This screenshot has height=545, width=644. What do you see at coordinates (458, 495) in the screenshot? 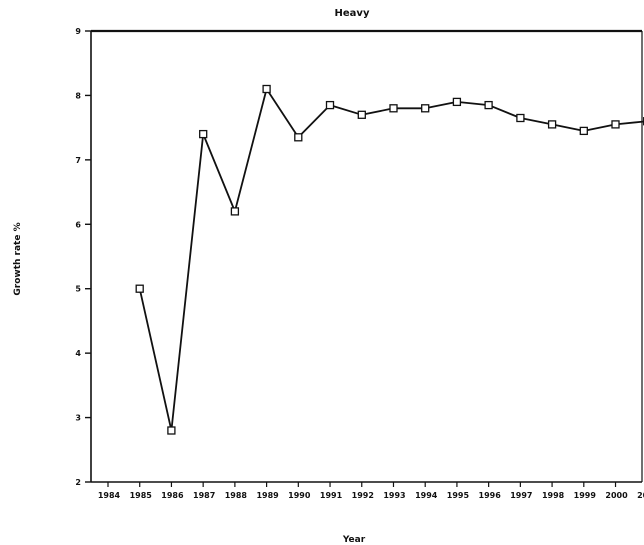
I see `x-tick-label: 1995` at bounding box center [458, 495].